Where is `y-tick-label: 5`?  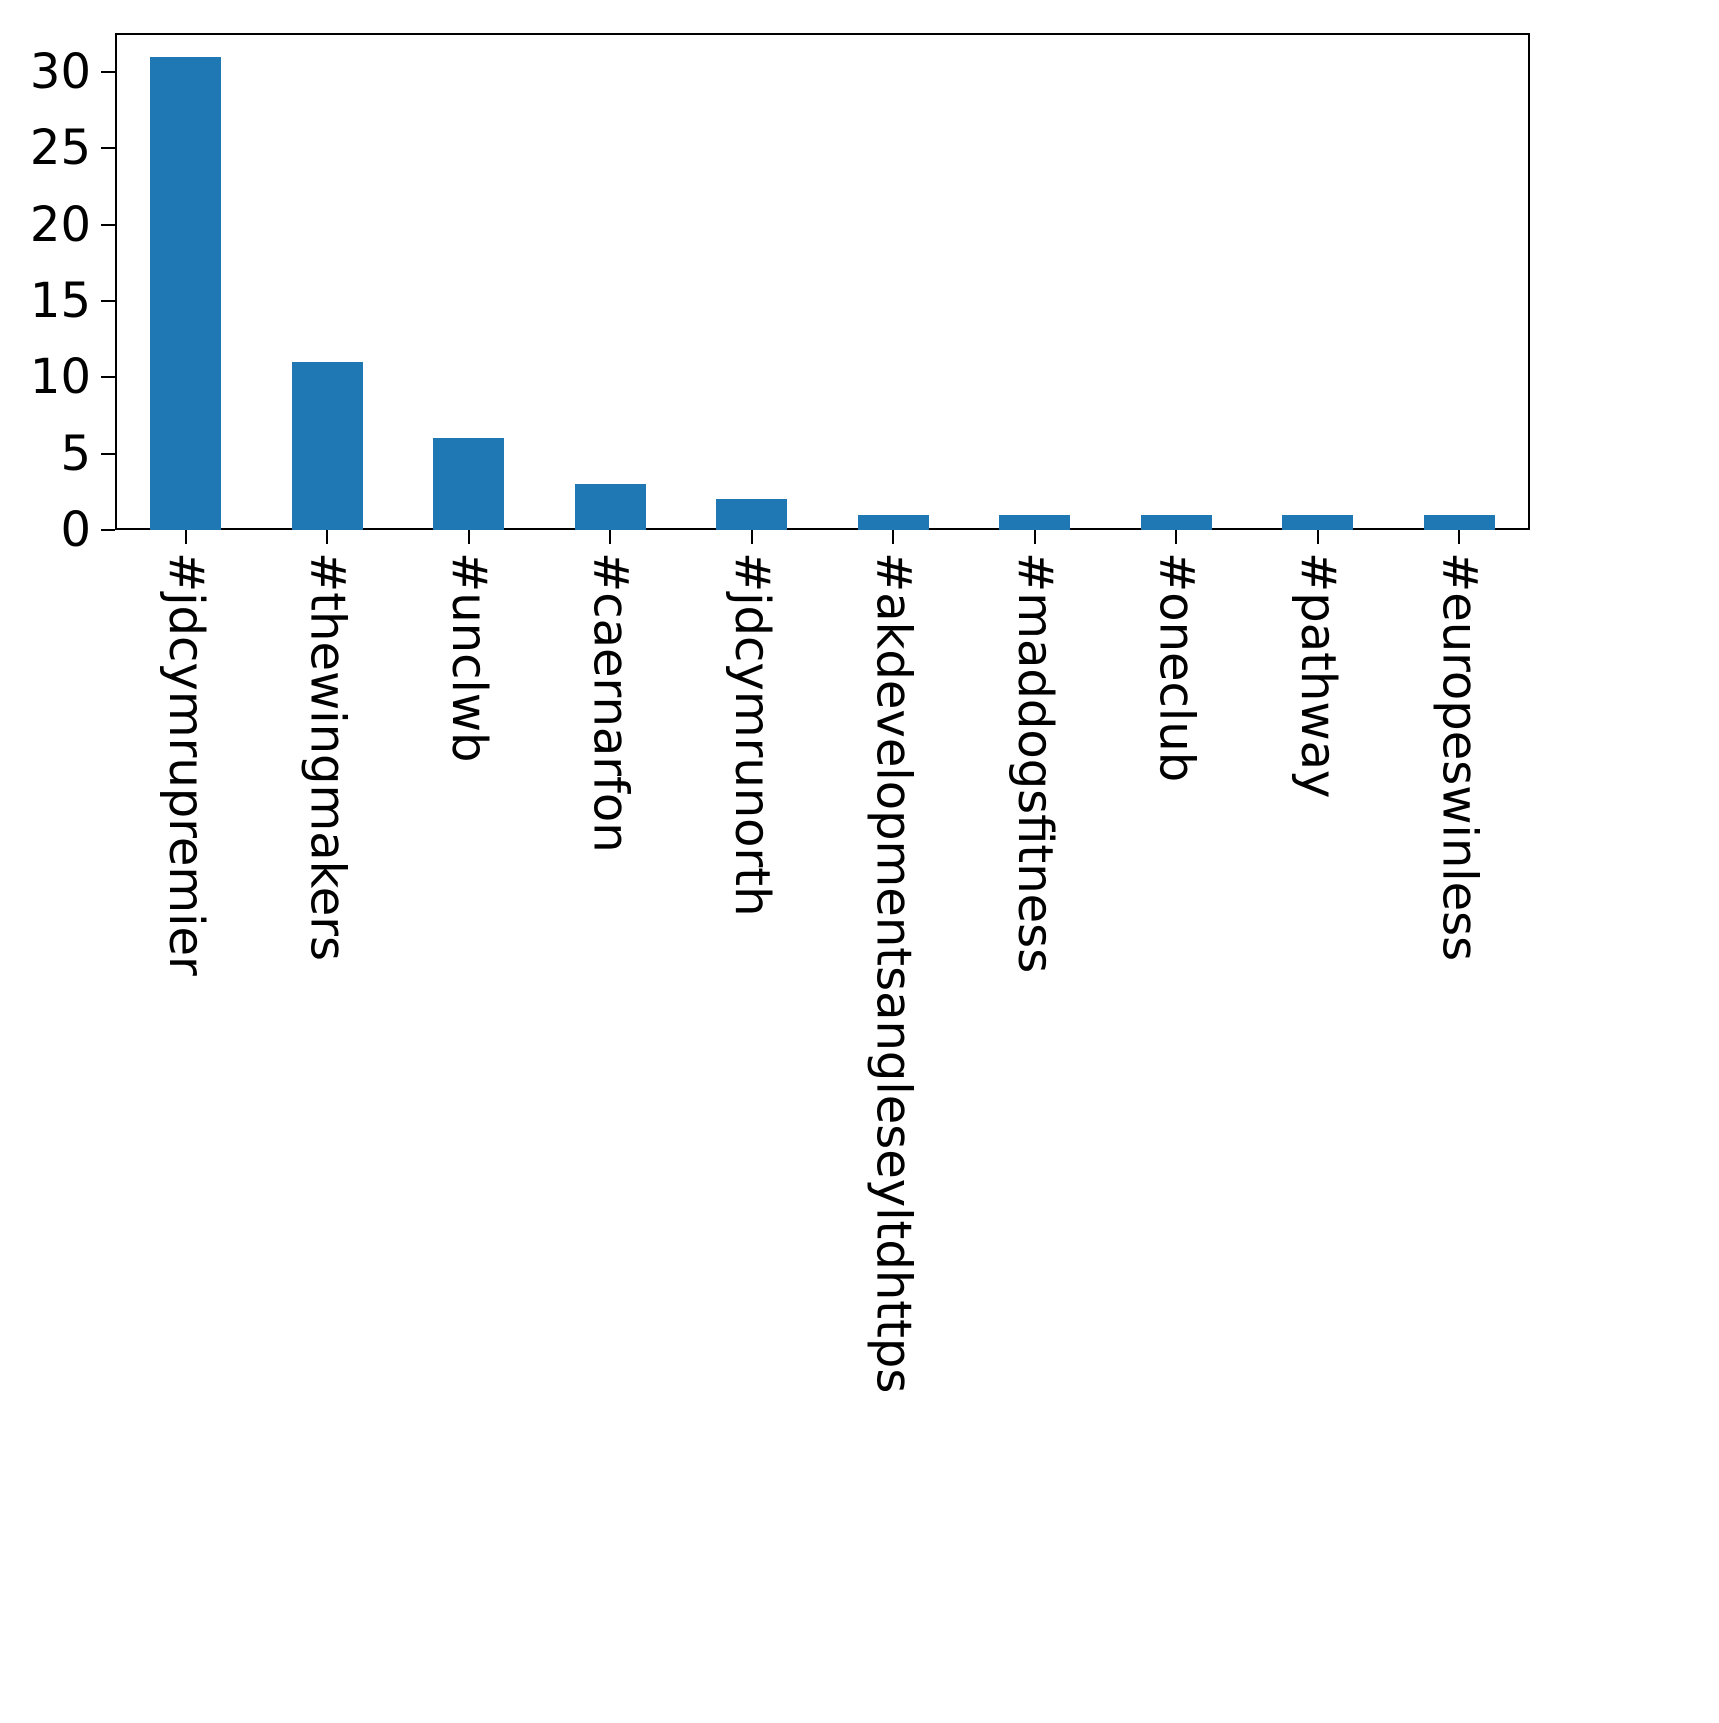
y-tick-label: 5 is located at coordinates (75, 453).